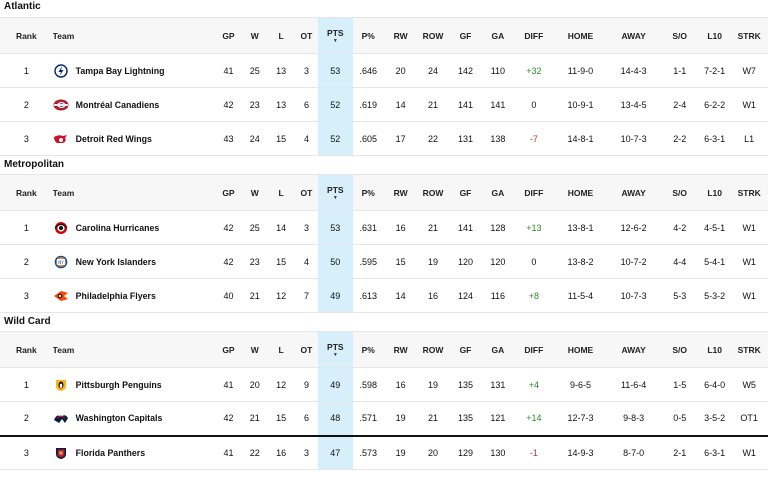 The height and width of the screenshot is (489, 768). What do you see at coordinates (680, 384) in the screenshot?
I see `cell-so: 1-5` at bounding box center [680, 384].